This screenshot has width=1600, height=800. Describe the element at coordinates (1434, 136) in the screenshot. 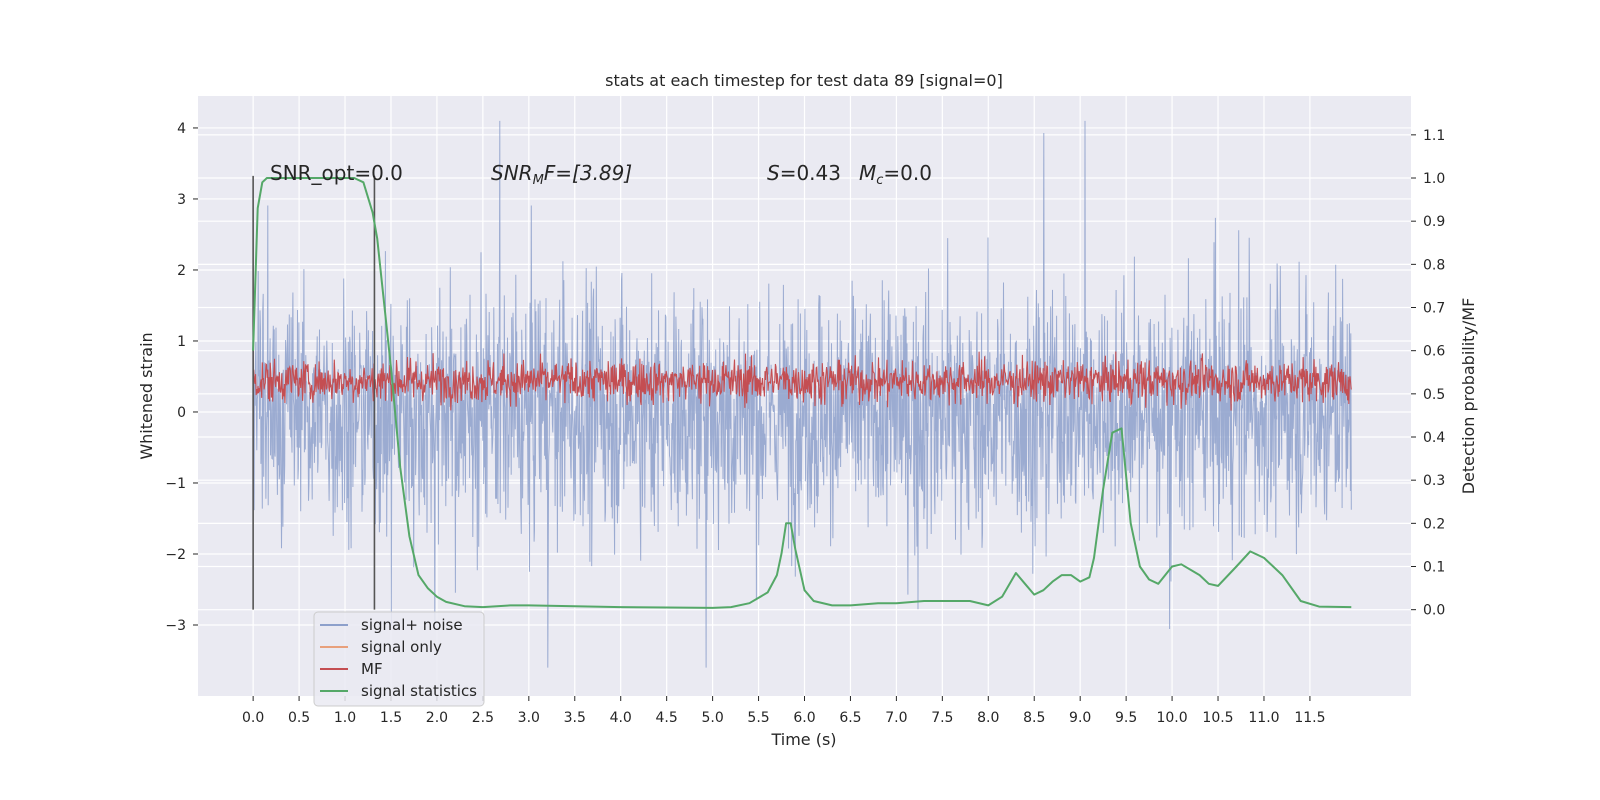

I see `y2-tick-label: 1.1` at that location.